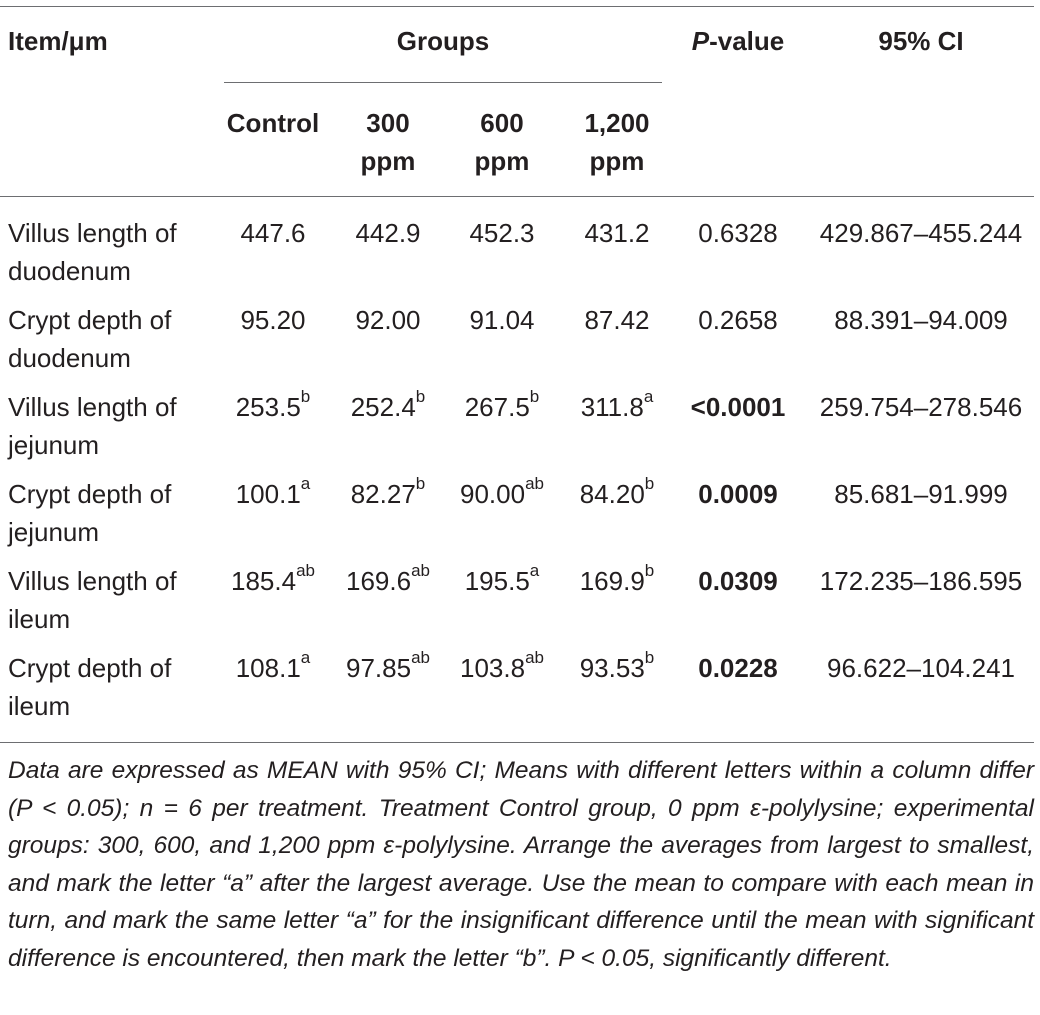 The width and height of the screenshot is (1040, 1015). Describe the element at coordinates (921, 407) in the screenshot. I see `ci-cell: 259.754–278.546` at that location.